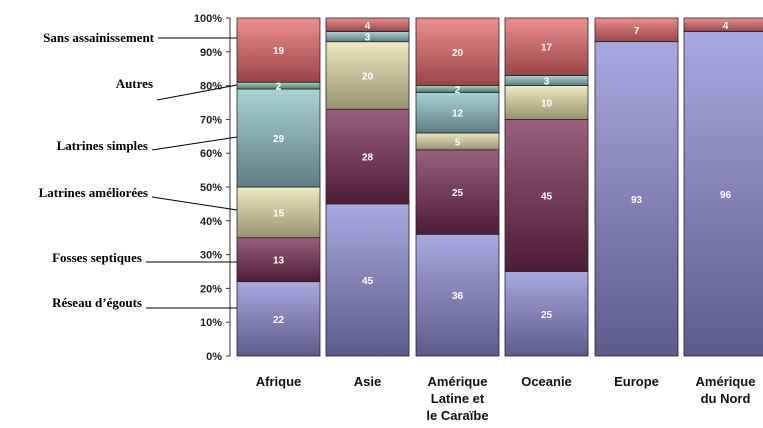  I want to click on data-label: 36, so click(458, 296).